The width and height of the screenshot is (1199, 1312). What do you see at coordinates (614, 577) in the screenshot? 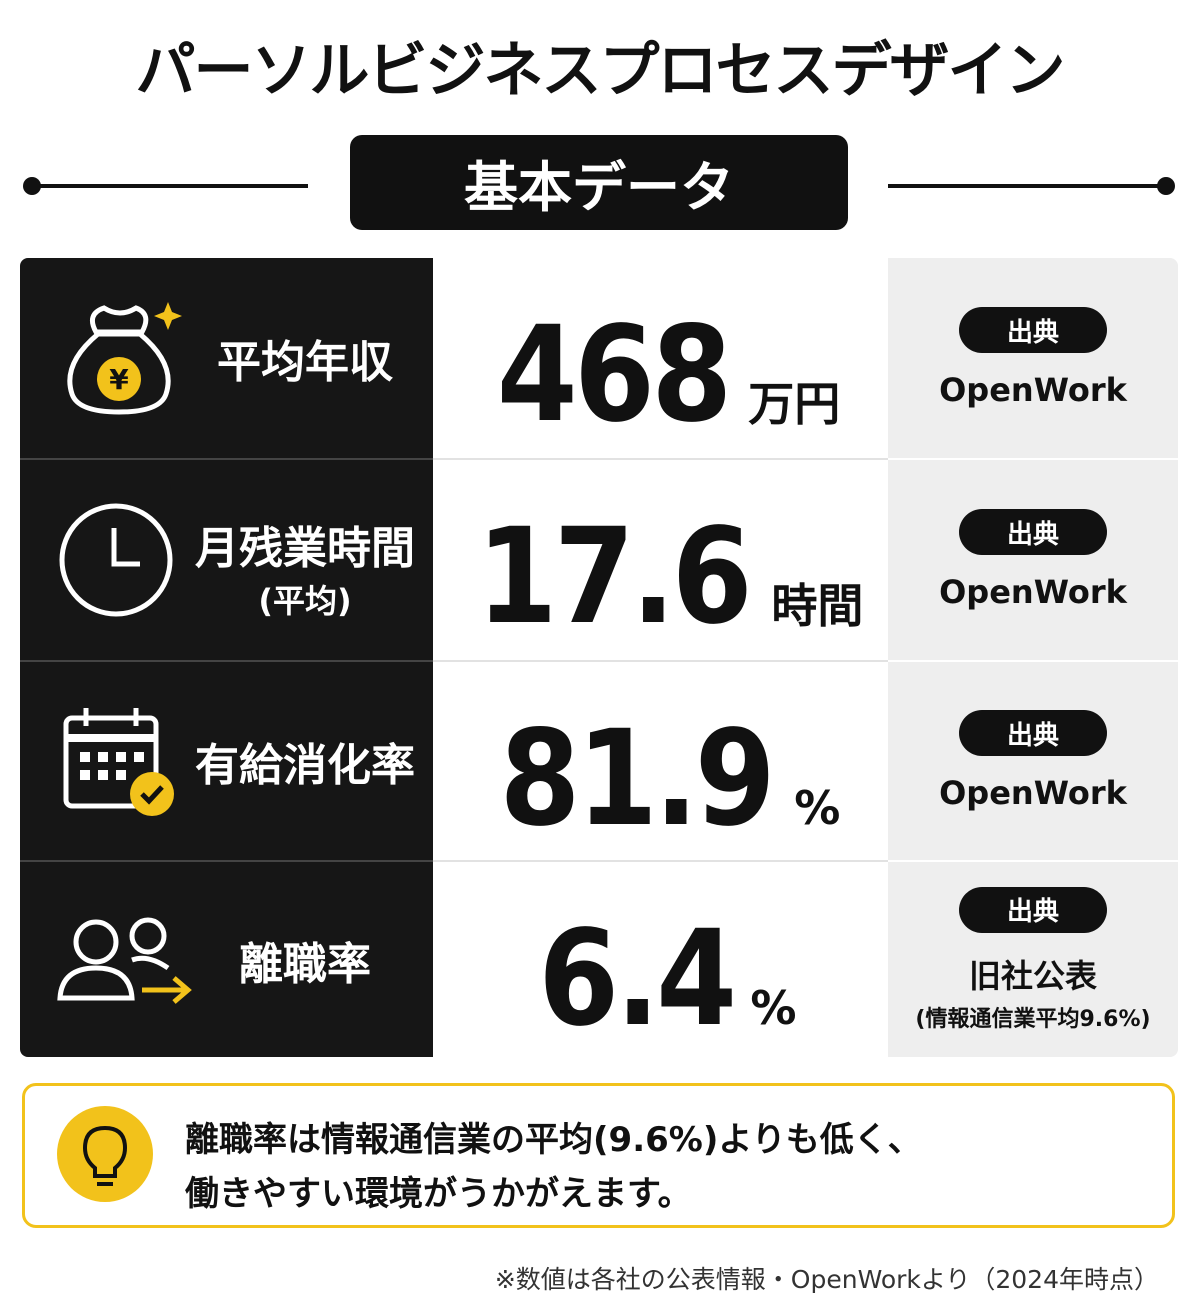
I see `value: 17.6` at bounding box center [614, 577].